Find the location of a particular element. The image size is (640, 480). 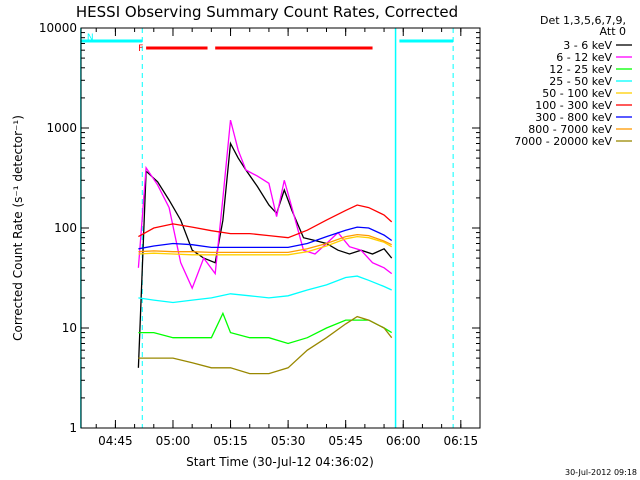

legend-label-5: 100 - 300 keV is located at coordinates (573, 105).